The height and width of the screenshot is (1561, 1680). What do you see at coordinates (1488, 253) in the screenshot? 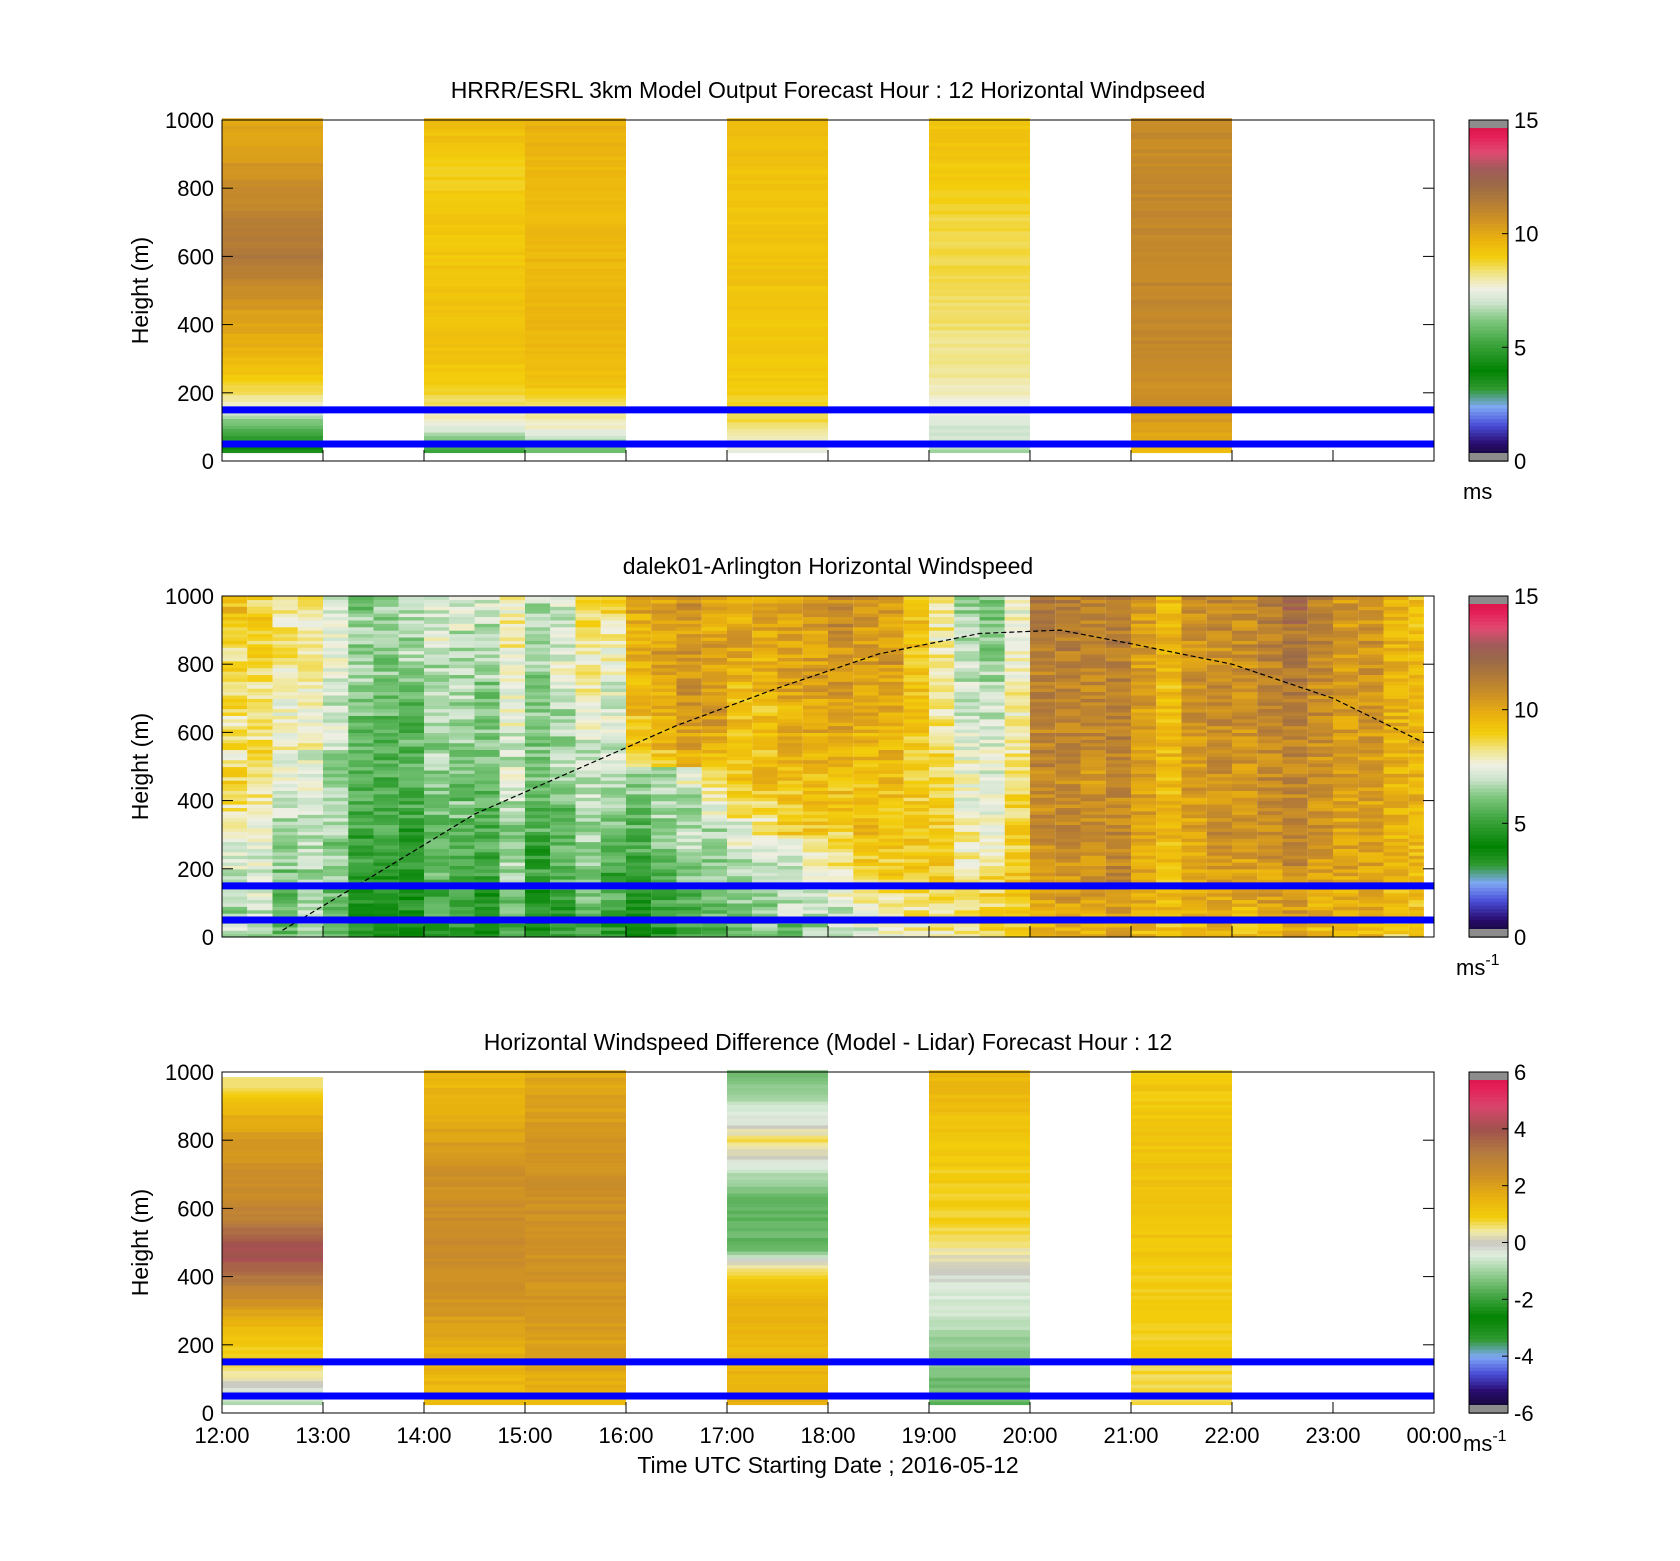
I see `colorbar-swatch` at bounding box center [1488, 253].